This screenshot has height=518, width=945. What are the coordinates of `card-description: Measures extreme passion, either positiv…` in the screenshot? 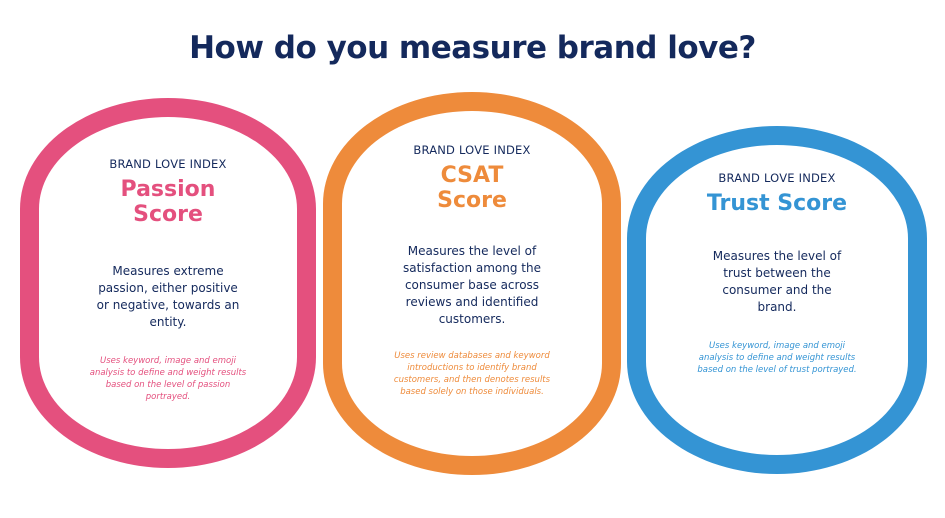 It's located at (168, 296).